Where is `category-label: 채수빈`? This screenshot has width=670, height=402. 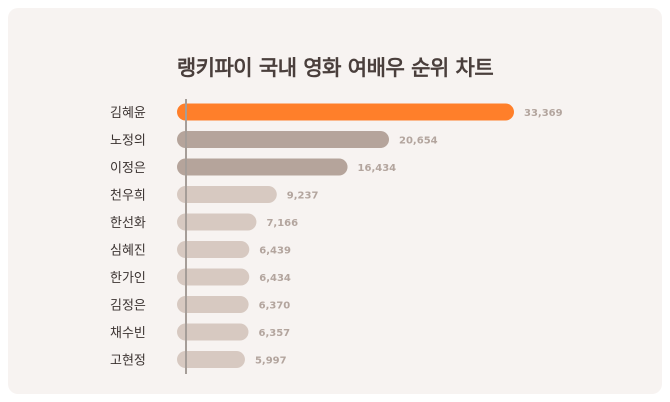 category-label: 채수빈 is located at coordinates (128, 333).